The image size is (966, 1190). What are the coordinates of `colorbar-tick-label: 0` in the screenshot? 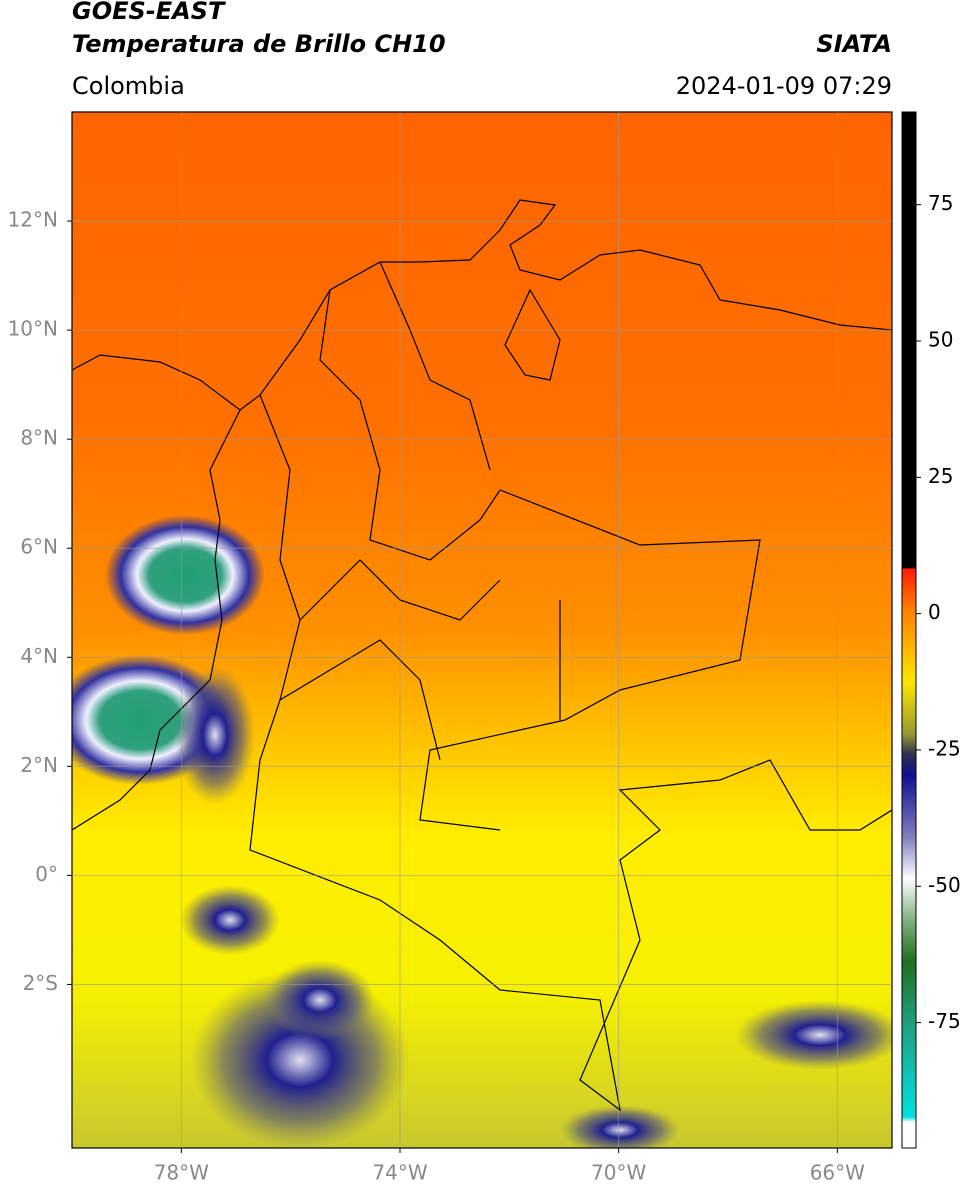 It's located at (934, 612).